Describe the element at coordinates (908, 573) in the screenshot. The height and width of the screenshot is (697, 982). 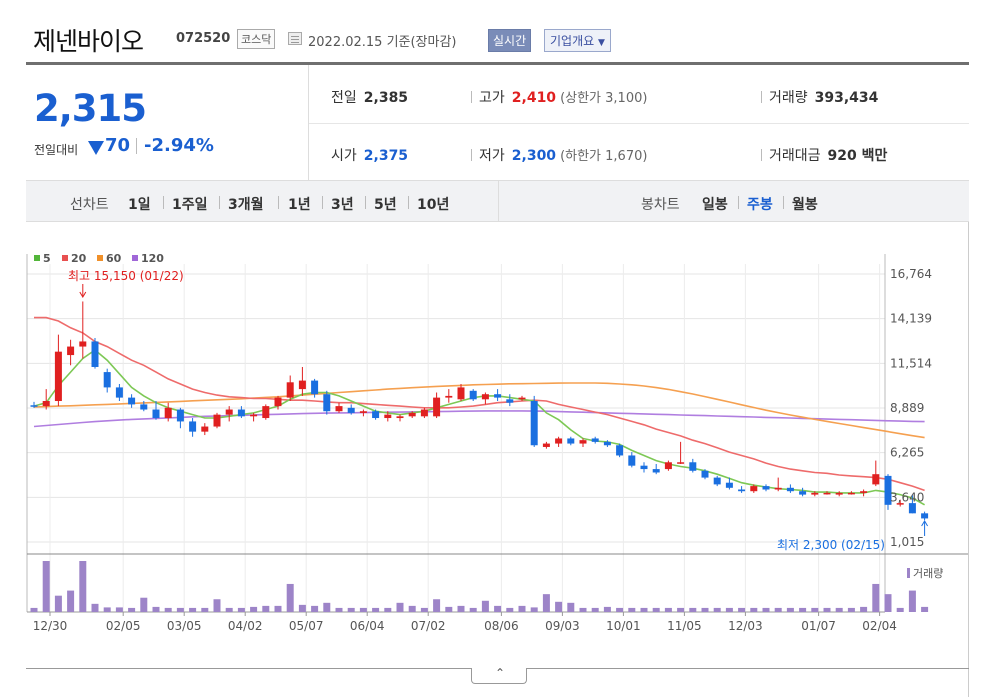
I see `volume-legend-swatch` at that location.